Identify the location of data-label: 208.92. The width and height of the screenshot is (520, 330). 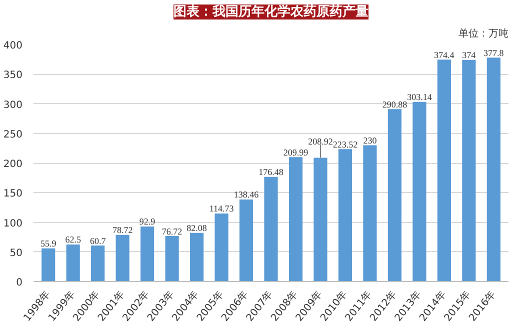
(320, 141).